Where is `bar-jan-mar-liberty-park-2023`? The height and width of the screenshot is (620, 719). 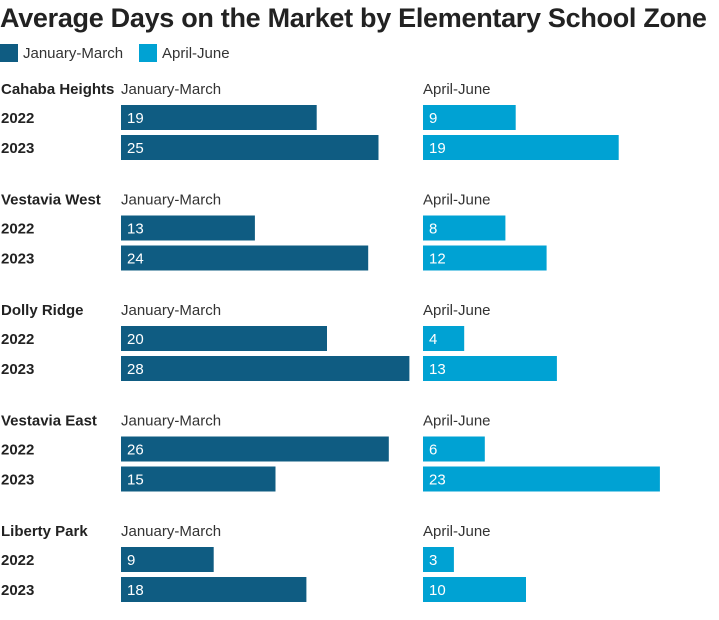 bar-jan-mar-liberty-park-2023 is located at coordinates (214, 589).